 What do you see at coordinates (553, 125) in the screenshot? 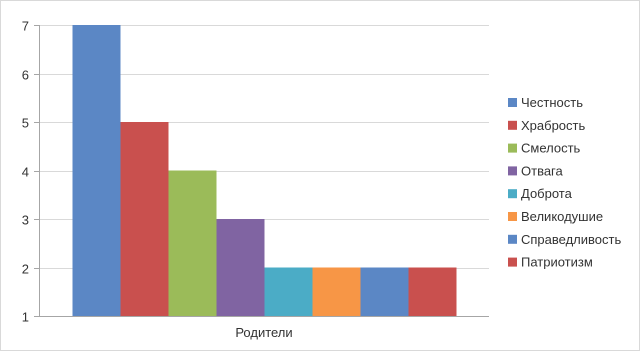
I see `legend-label: Храбрость` at bounding box center [553, 125].